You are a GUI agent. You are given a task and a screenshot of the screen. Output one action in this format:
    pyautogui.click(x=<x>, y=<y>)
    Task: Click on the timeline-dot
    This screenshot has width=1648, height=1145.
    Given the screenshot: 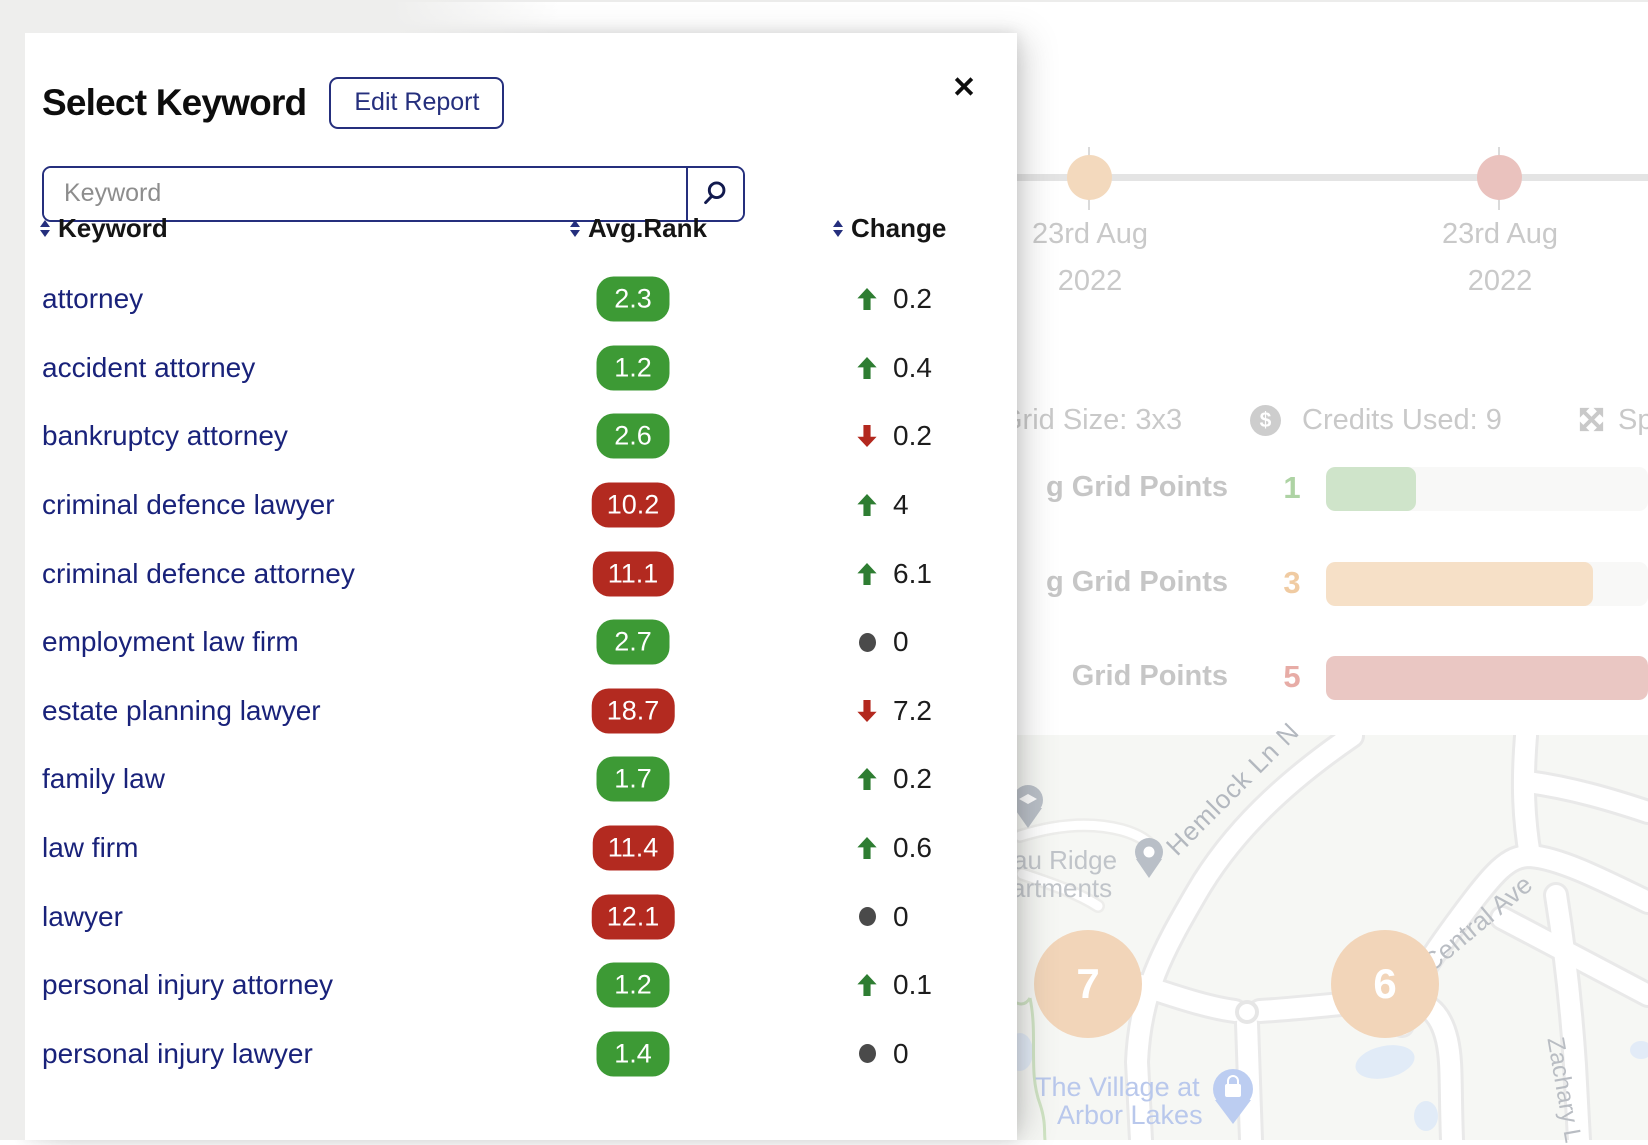 What is the action you would take?
    pyautogui.click(x=1089, y=177)
    